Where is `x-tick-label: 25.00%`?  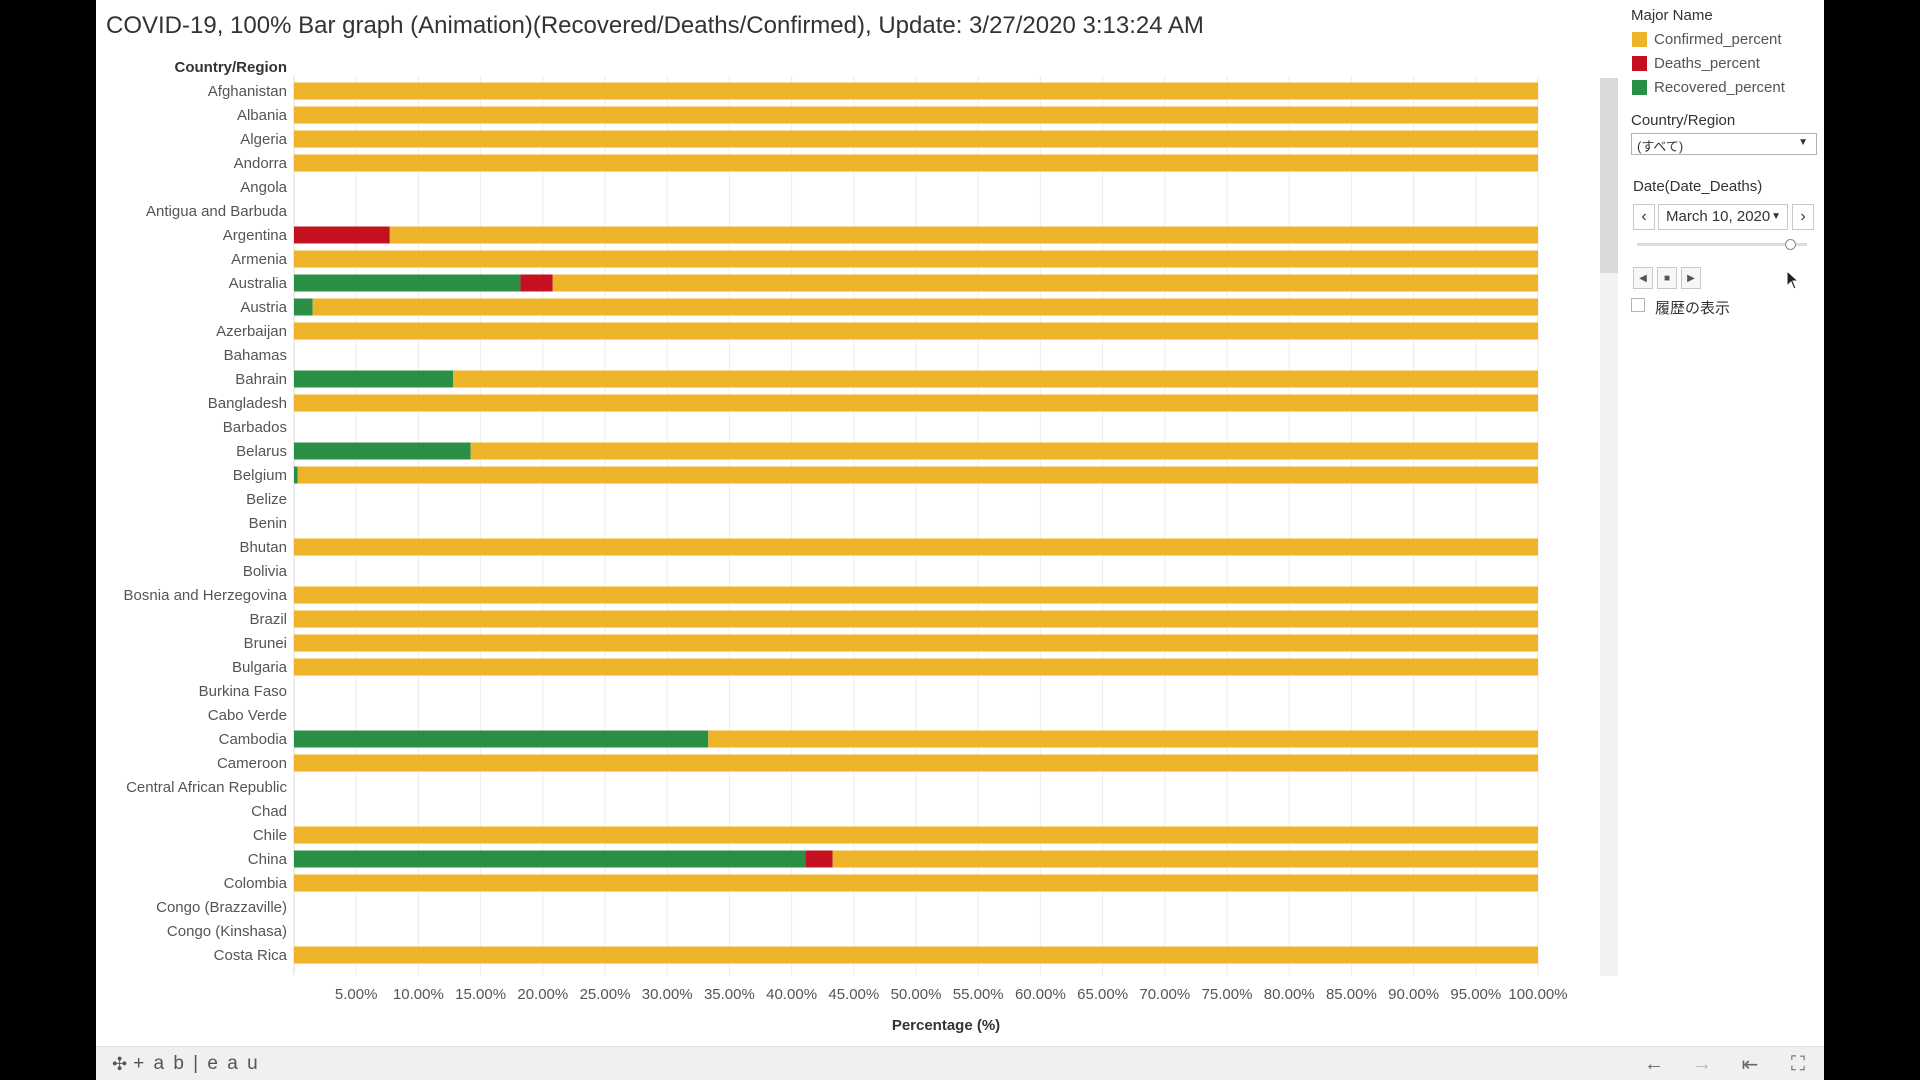 x-tick-label: 25.00% is located at coordinates (605, 994).